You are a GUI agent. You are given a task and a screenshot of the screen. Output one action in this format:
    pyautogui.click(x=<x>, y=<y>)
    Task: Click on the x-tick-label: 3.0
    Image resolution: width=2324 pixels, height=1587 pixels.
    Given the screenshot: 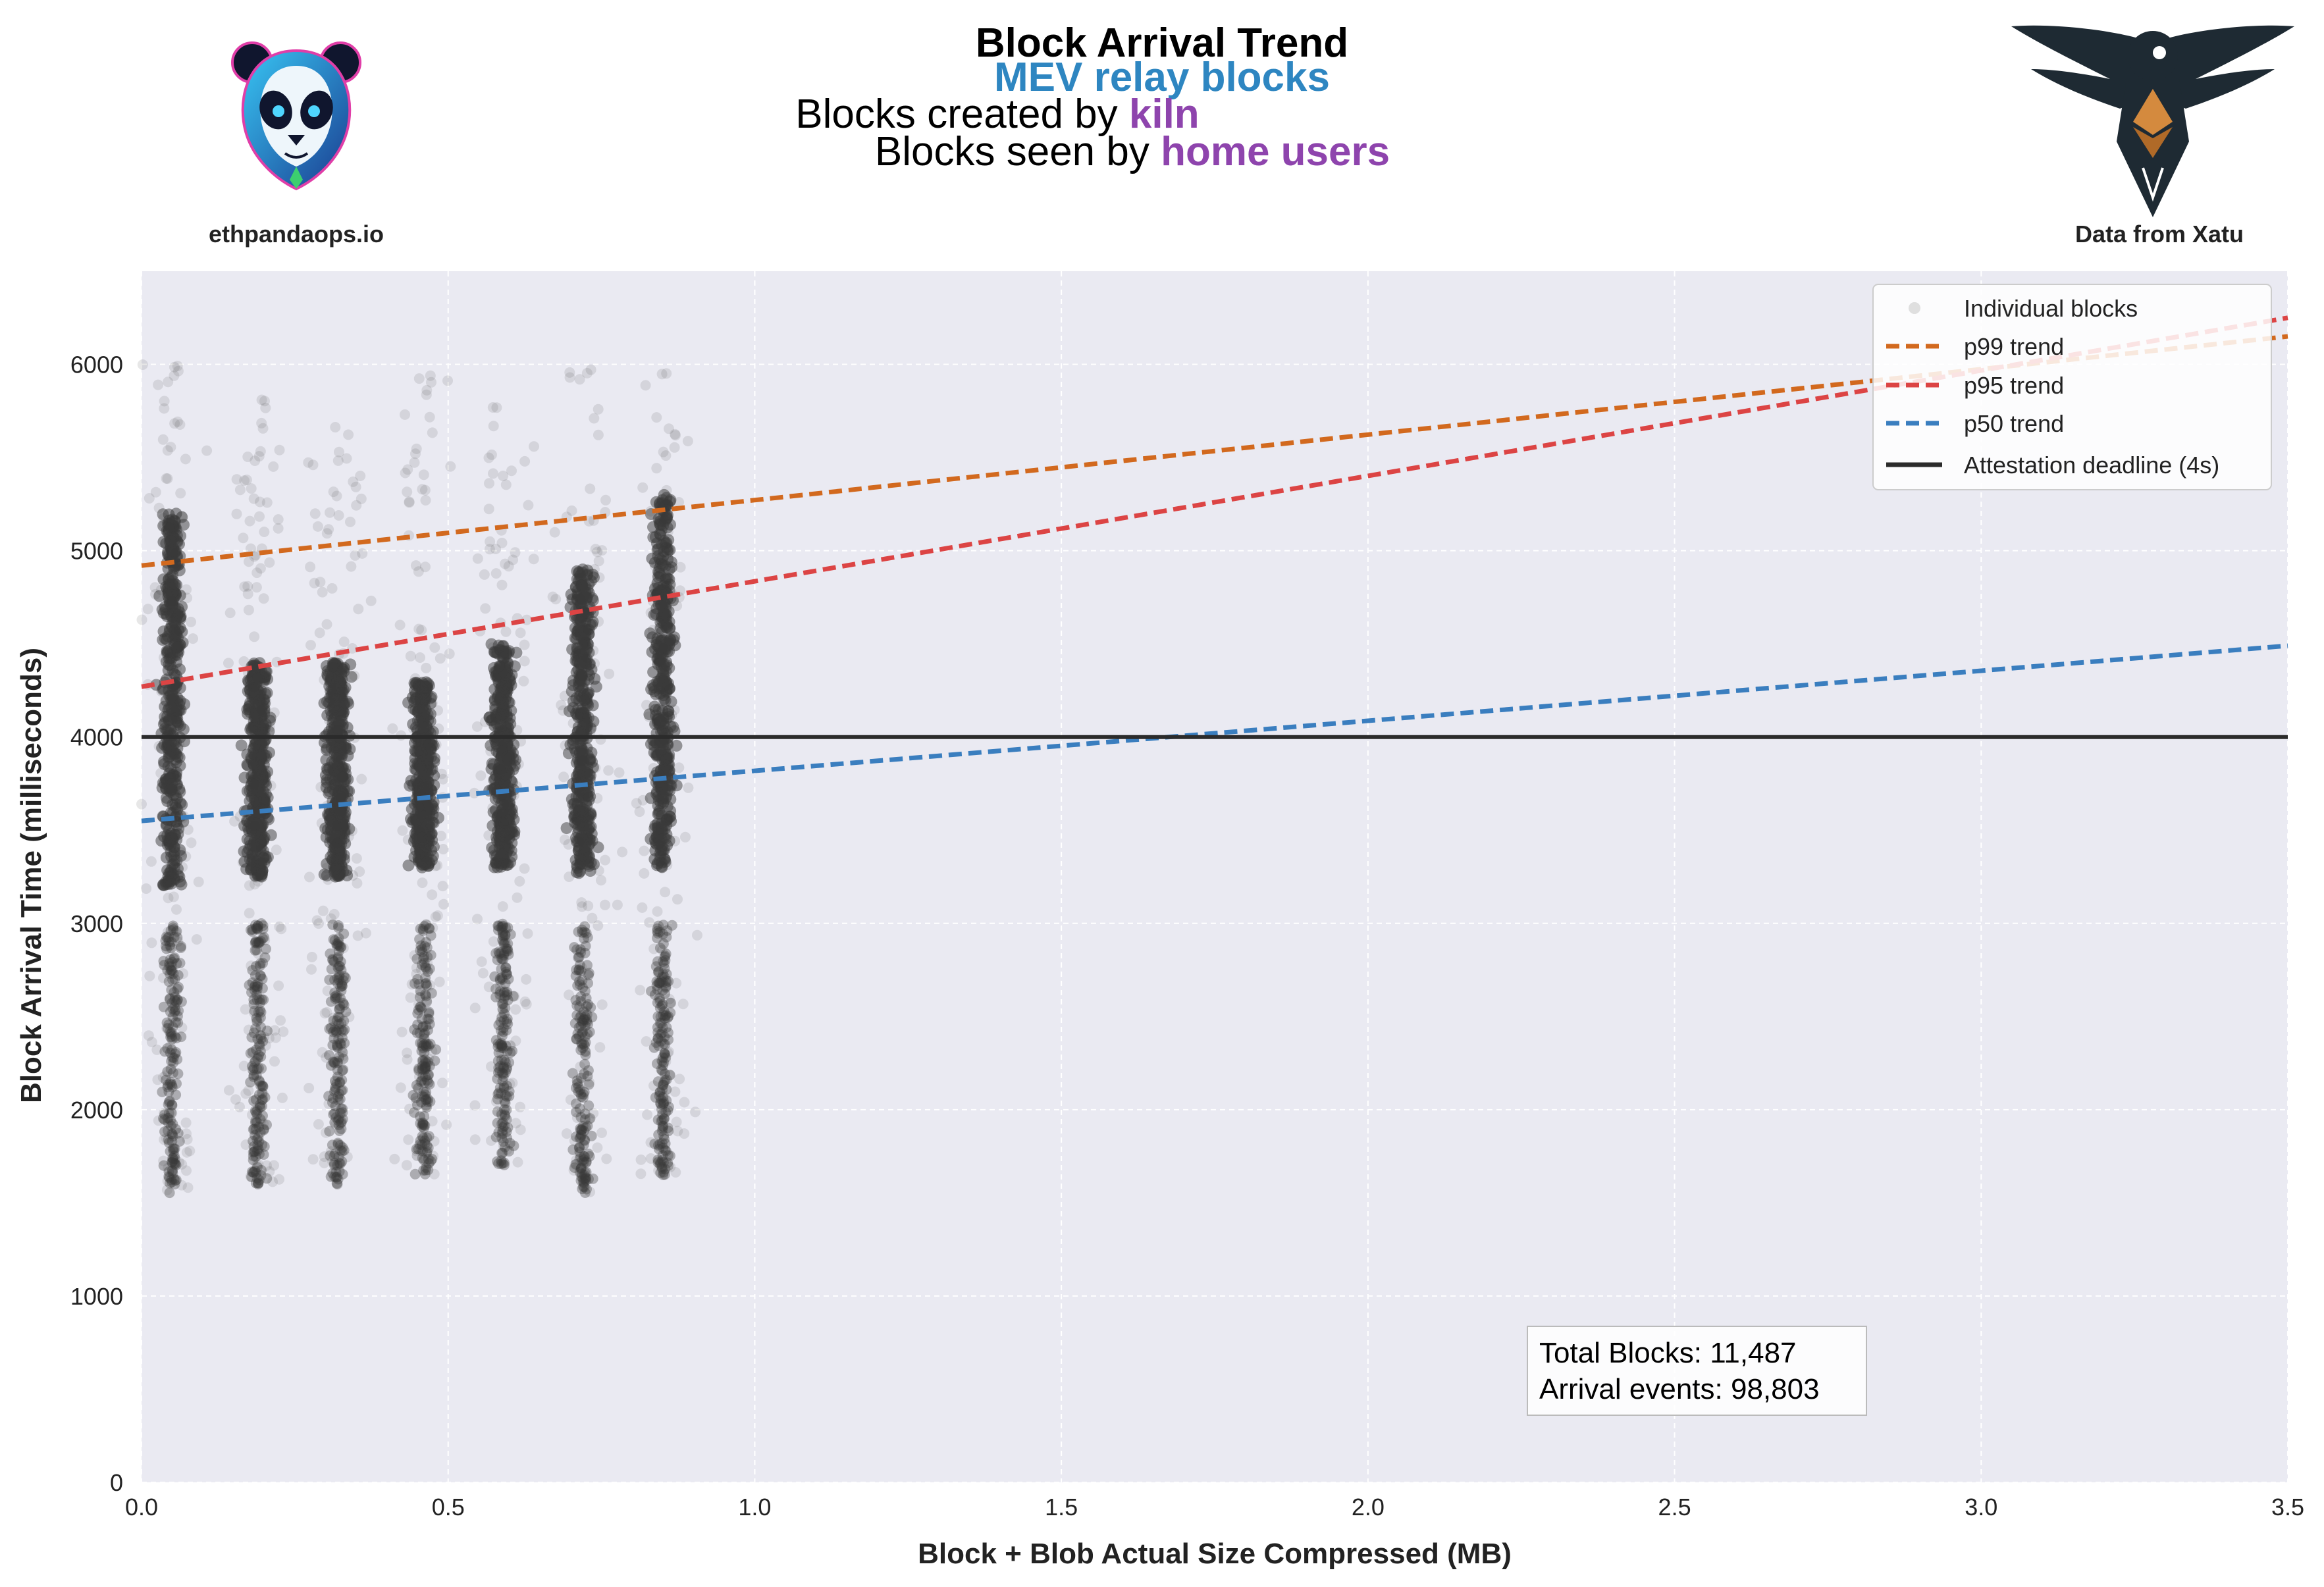 What is the action you would take?
    pyautogui.click(x=1981, y=1507)
    